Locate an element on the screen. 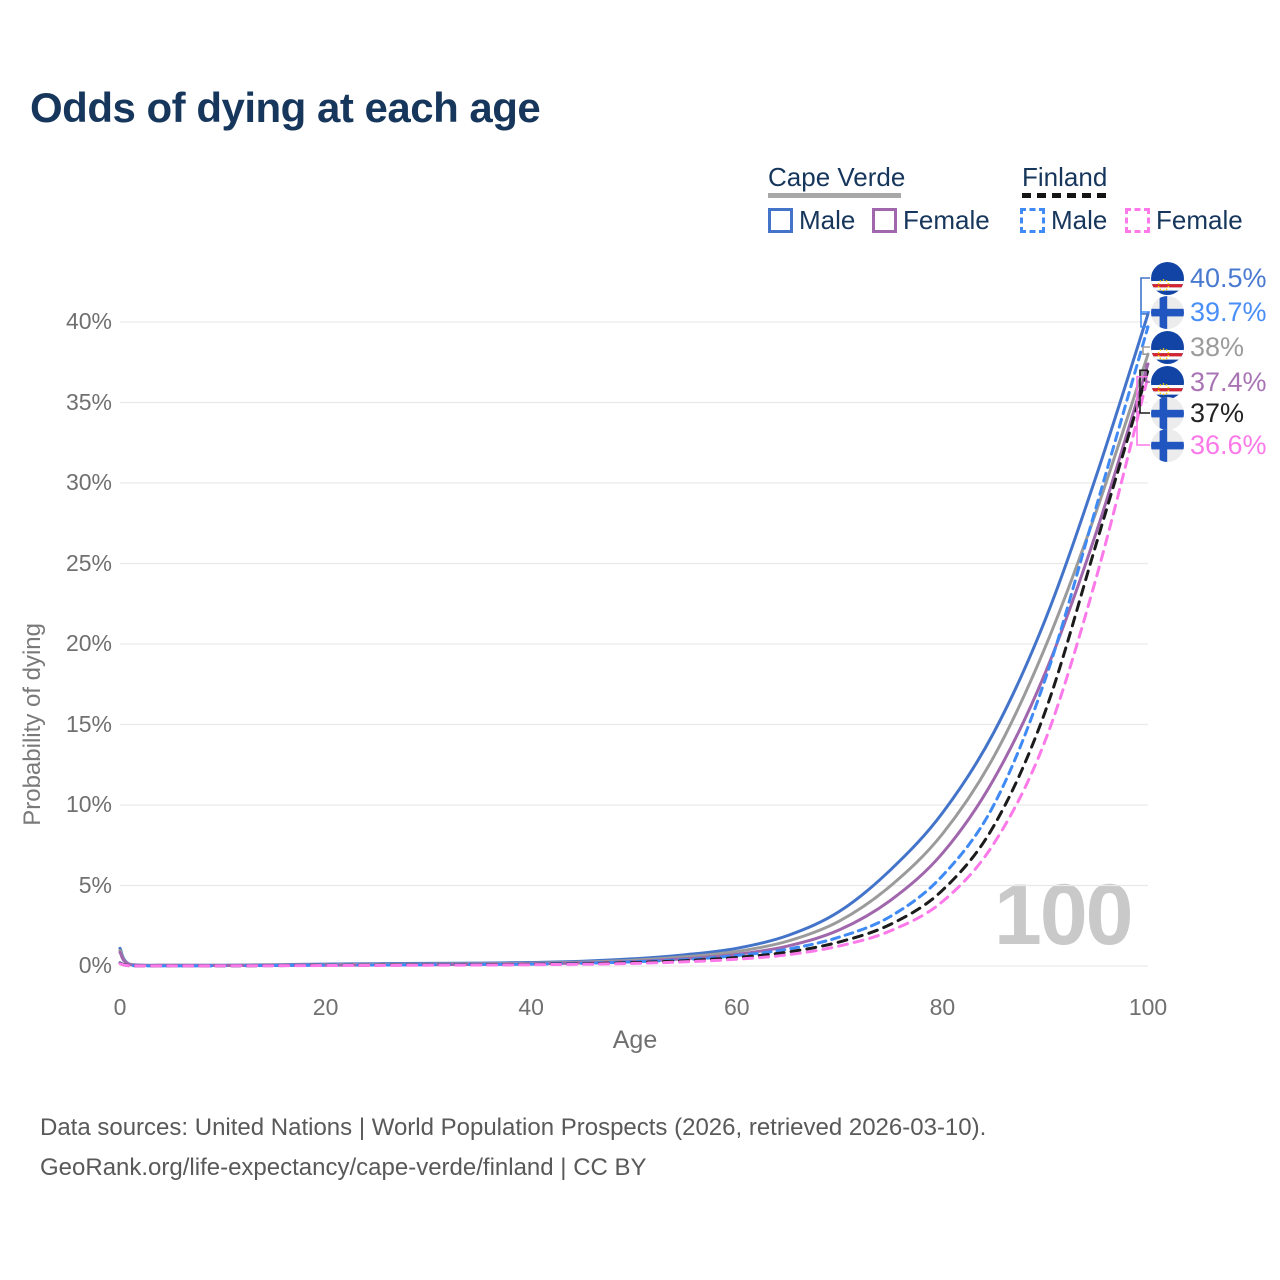  age-indicator: 100 is located at coordinates (1063, 915).